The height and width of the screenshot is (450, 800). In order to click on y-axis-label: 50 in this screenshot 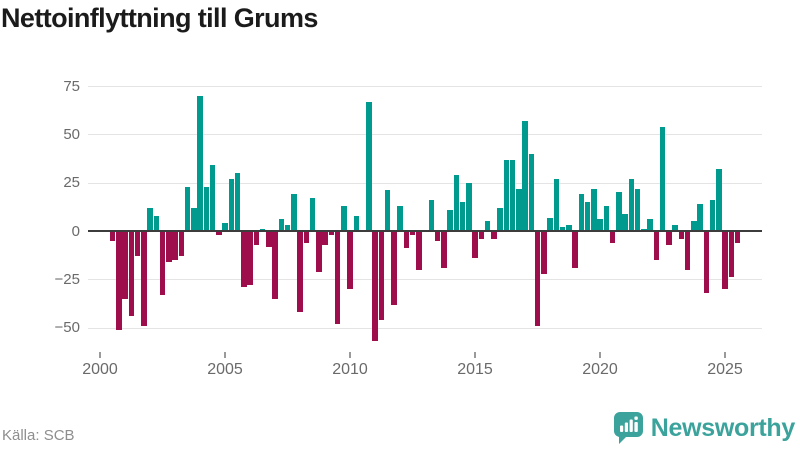, I will do `click(71, 134)`.